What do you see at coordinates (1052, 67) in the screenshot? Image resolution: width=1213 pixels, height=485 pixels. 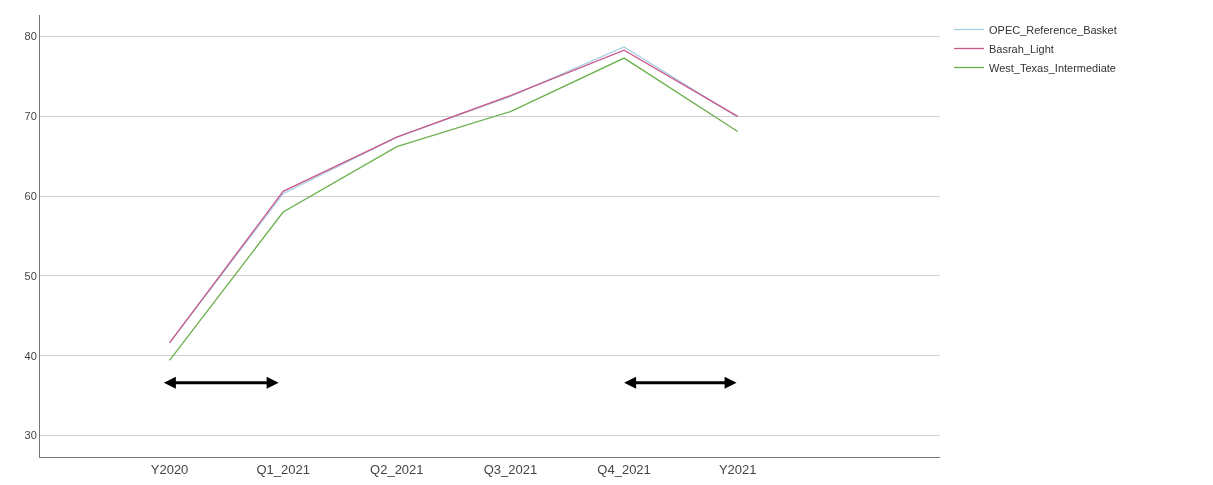 I see `legend-label: West_Texas_Intermediate` at bounding box center [1052, 67].